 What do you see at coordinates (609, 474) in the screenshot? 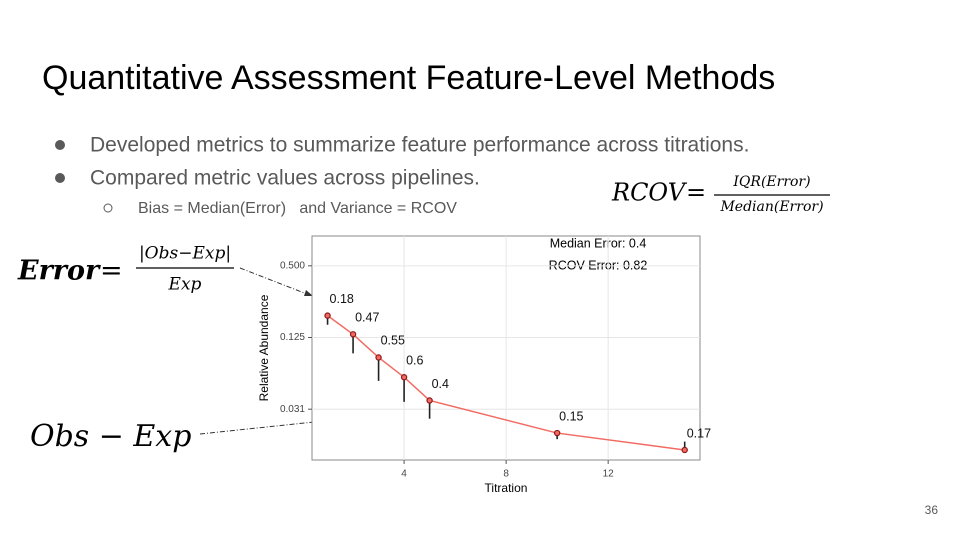
I see `x-tick-label: 12` at bounding box center [609, 474].